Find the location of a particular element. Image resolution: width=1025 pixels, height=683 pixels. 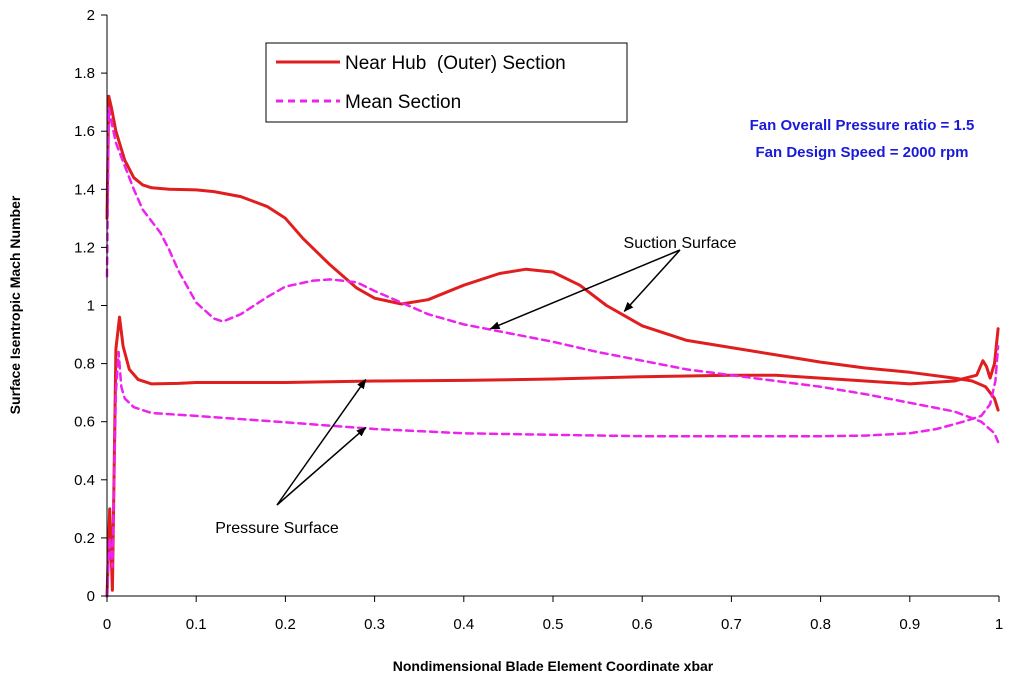

x-tick-label: 0.6 is located at coordinates (642, 624).